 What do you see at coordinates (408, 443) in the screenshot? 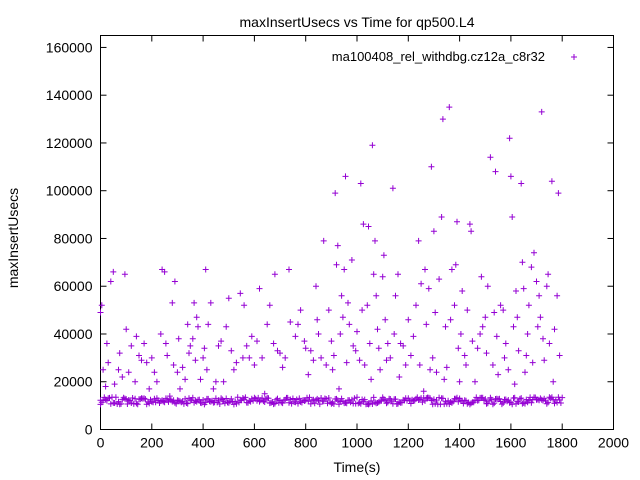
I see `x-tick-label: 1200` at bounding box center [408, 443].